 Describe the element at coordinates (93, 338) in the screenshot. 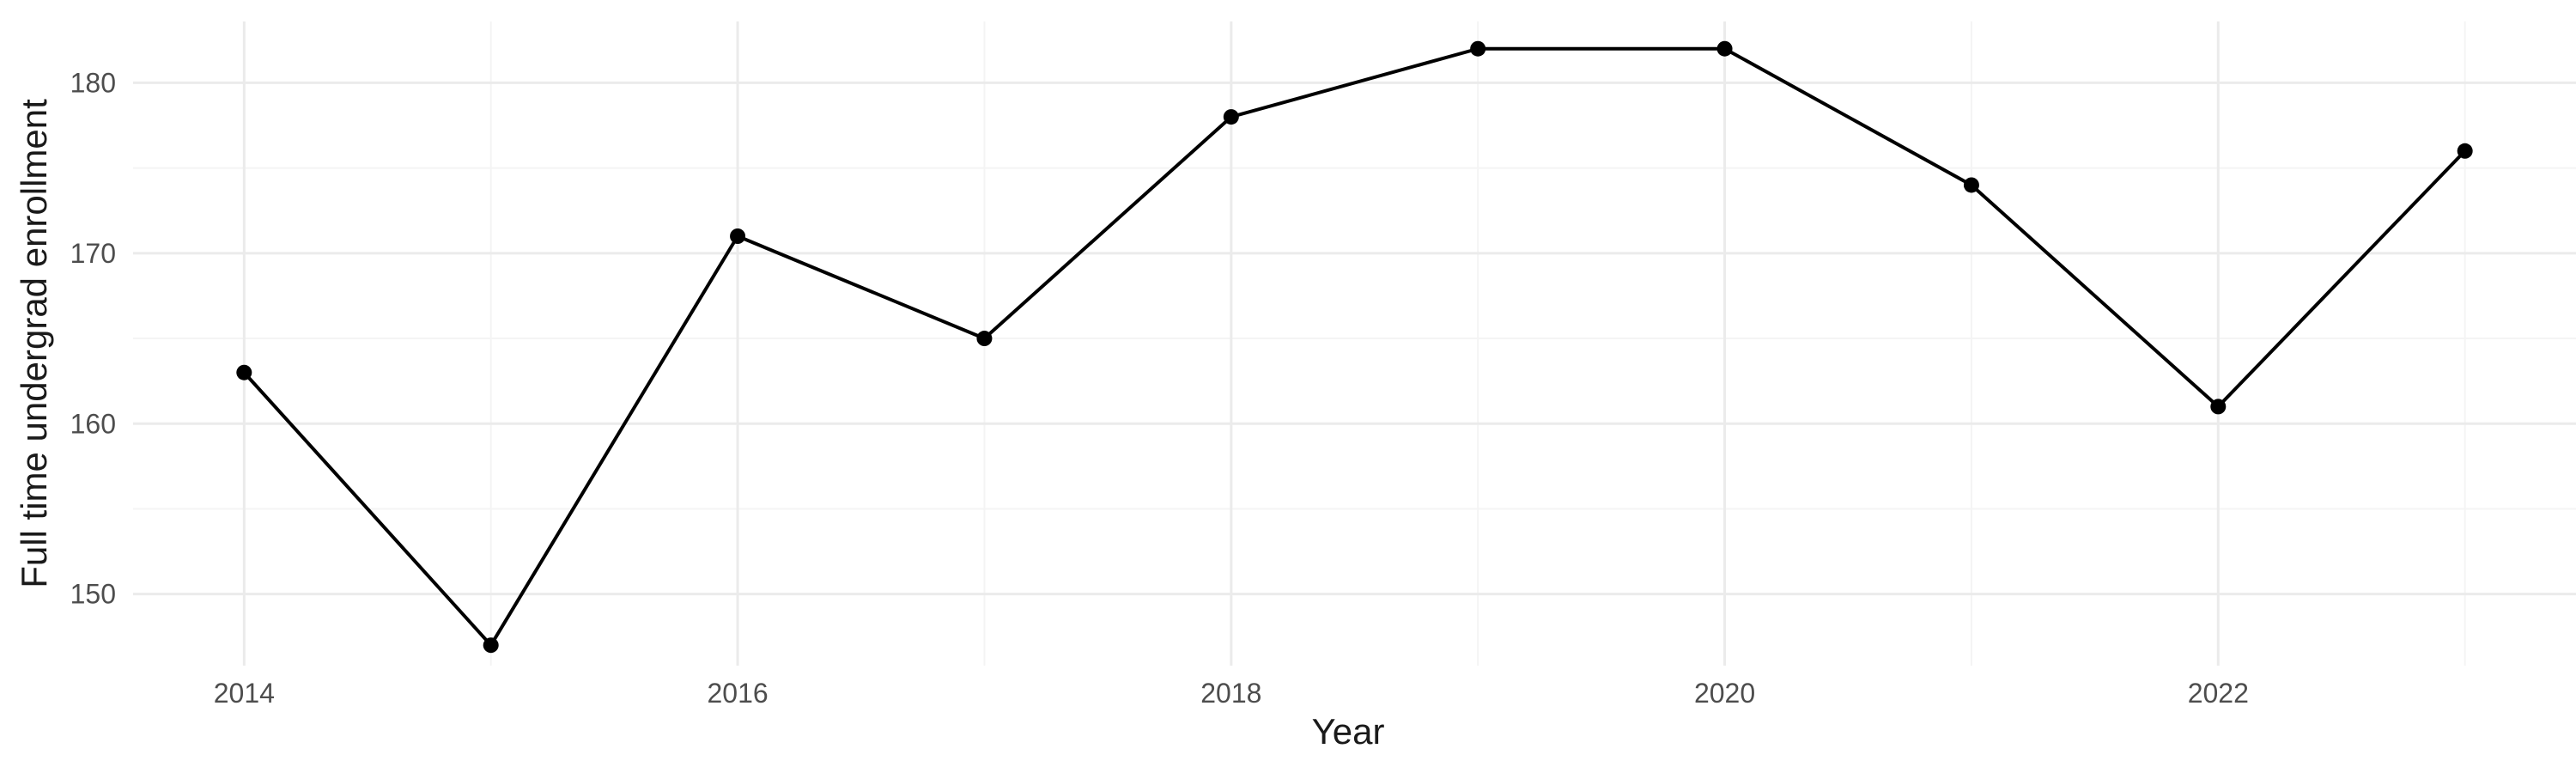

I see `y-axis-tick-labels: 150 160 170 180` at that location.